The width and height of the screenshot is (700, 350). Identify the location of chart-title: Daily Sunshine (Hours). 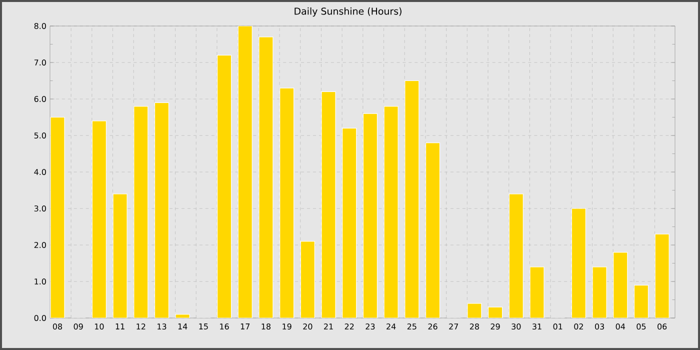
(348, 12).